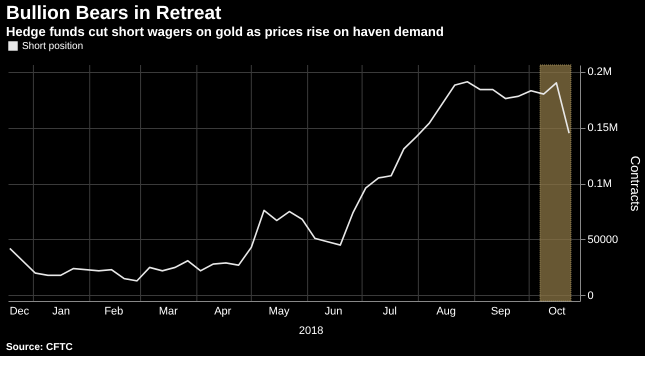  What do you see at coordinates (600, 184) in the screenshot?
I see `y-tick-label: 0.1M` at bounding box center [600, 184].